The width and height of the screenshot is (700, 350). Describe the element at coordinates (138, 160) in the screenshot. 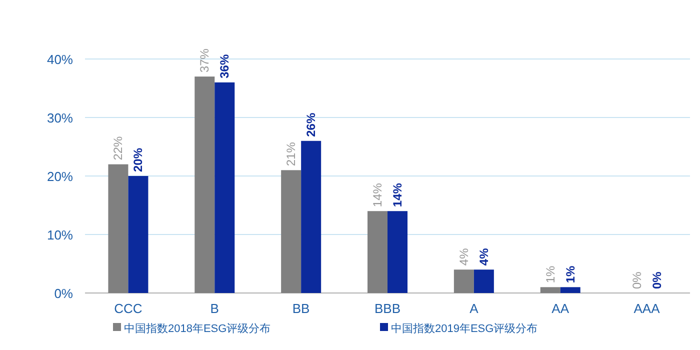

I see `data-label: 20%` at that location.